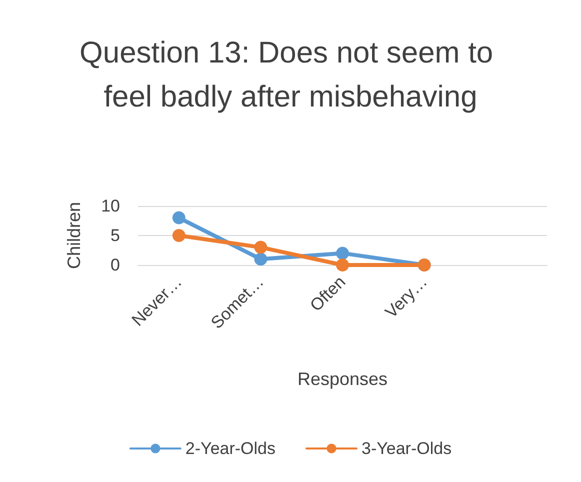 The height and width of the screenshot is (482, 581). What do you see at coordinates (110, 206) in the screenshot?
I see `y-tick-label: 10` at bounding box center [110, 206].